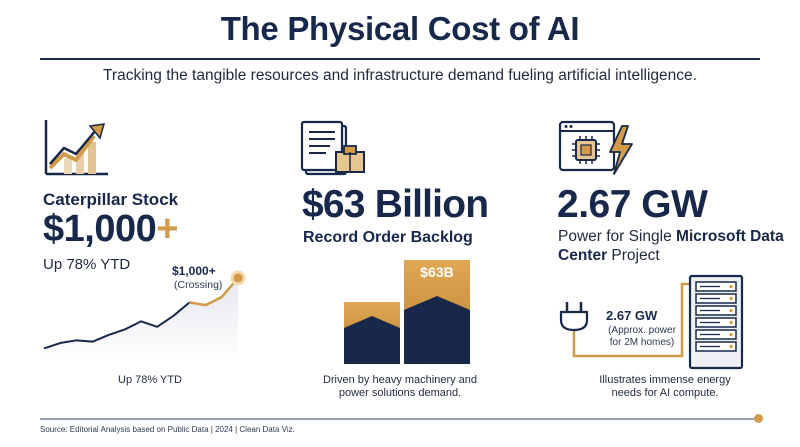 This screenshot has height=447, width=800. I want to click on trend-line, so click(117, 325).